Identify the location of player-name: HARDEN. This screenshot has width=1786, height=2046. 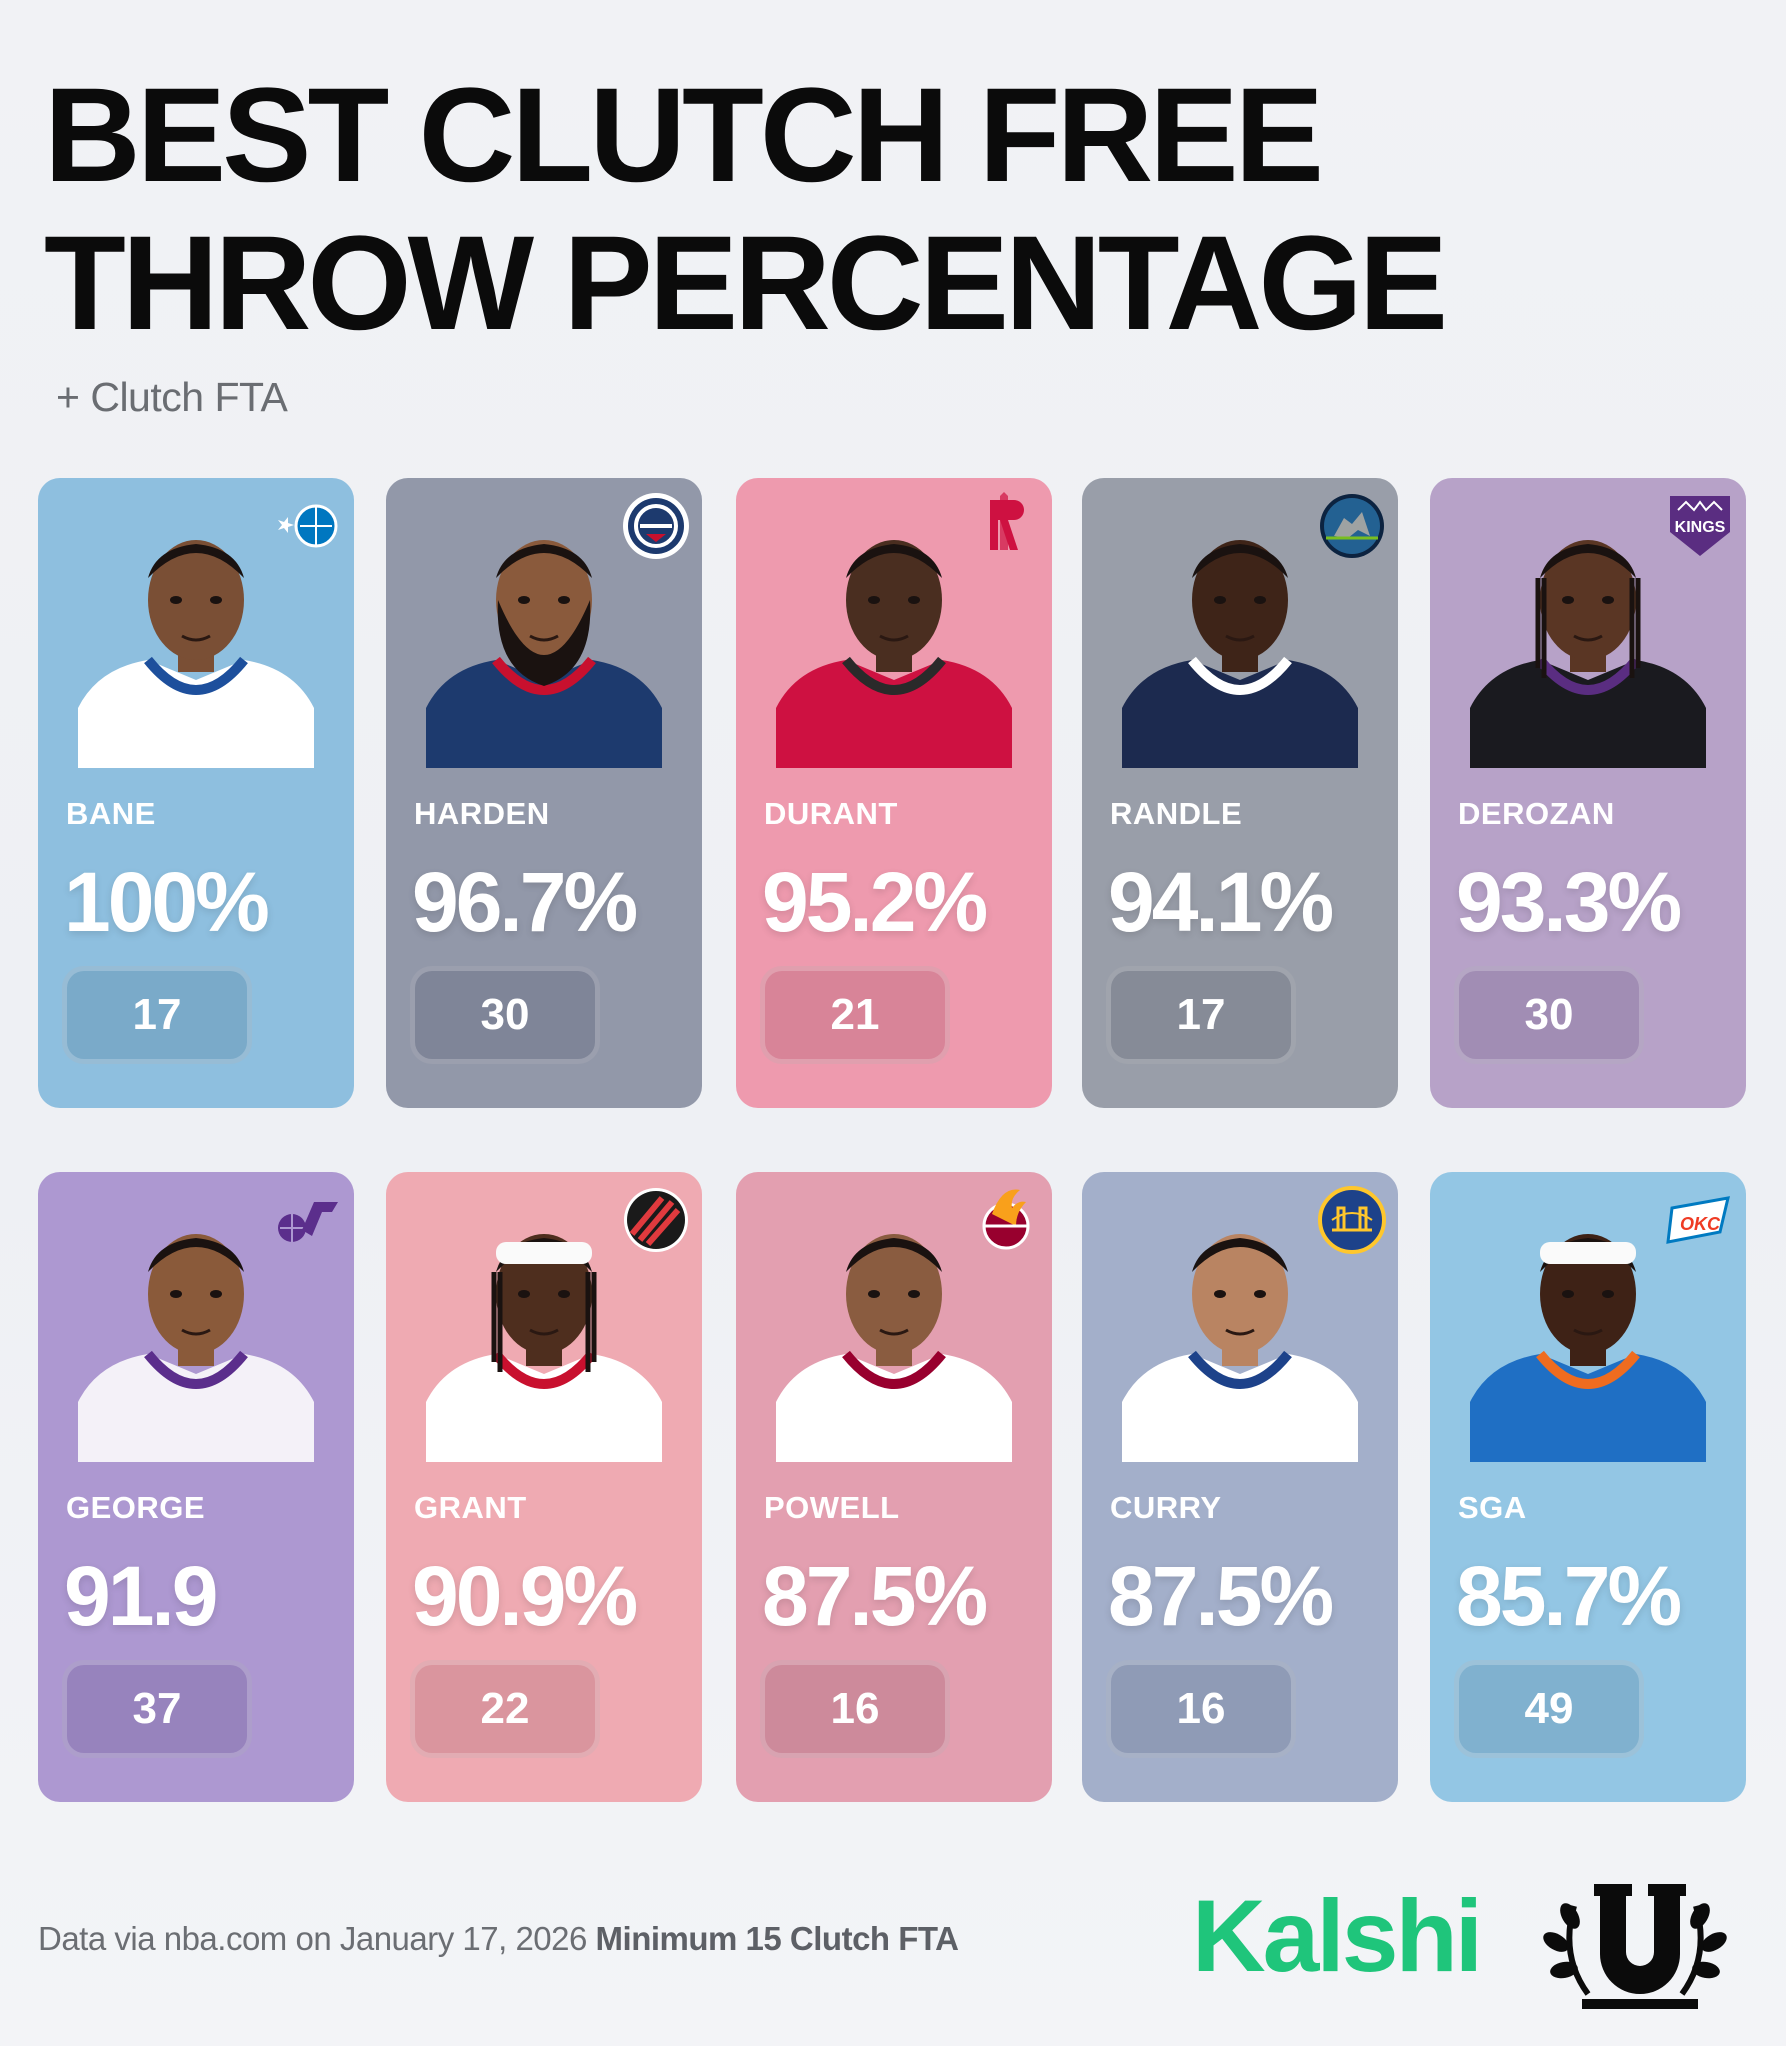
(482, 813).